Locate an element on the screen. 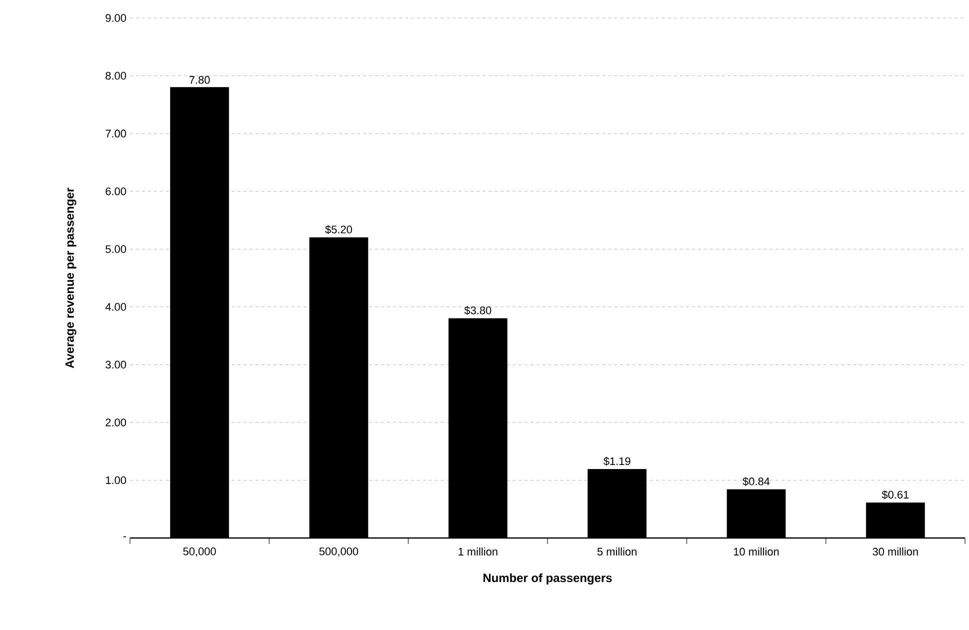 The height and width of the screenshot is (630, 969). data-label: $5.20 is located at coordinates (338, 229).